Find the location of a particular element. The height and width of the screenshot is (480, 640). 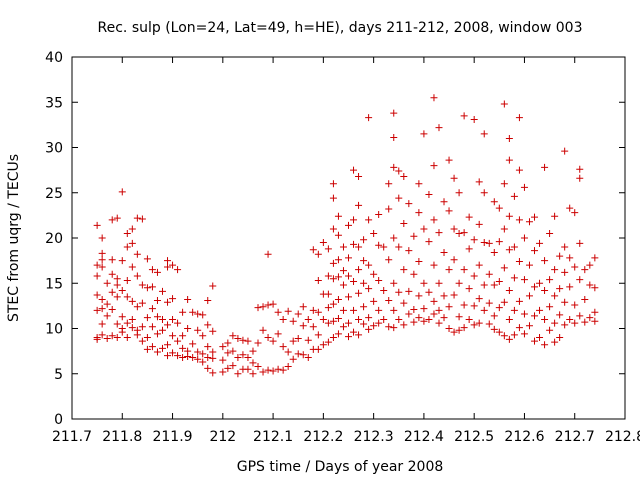

x-tick-label: 212.4 is located at coordinates (424, 437).